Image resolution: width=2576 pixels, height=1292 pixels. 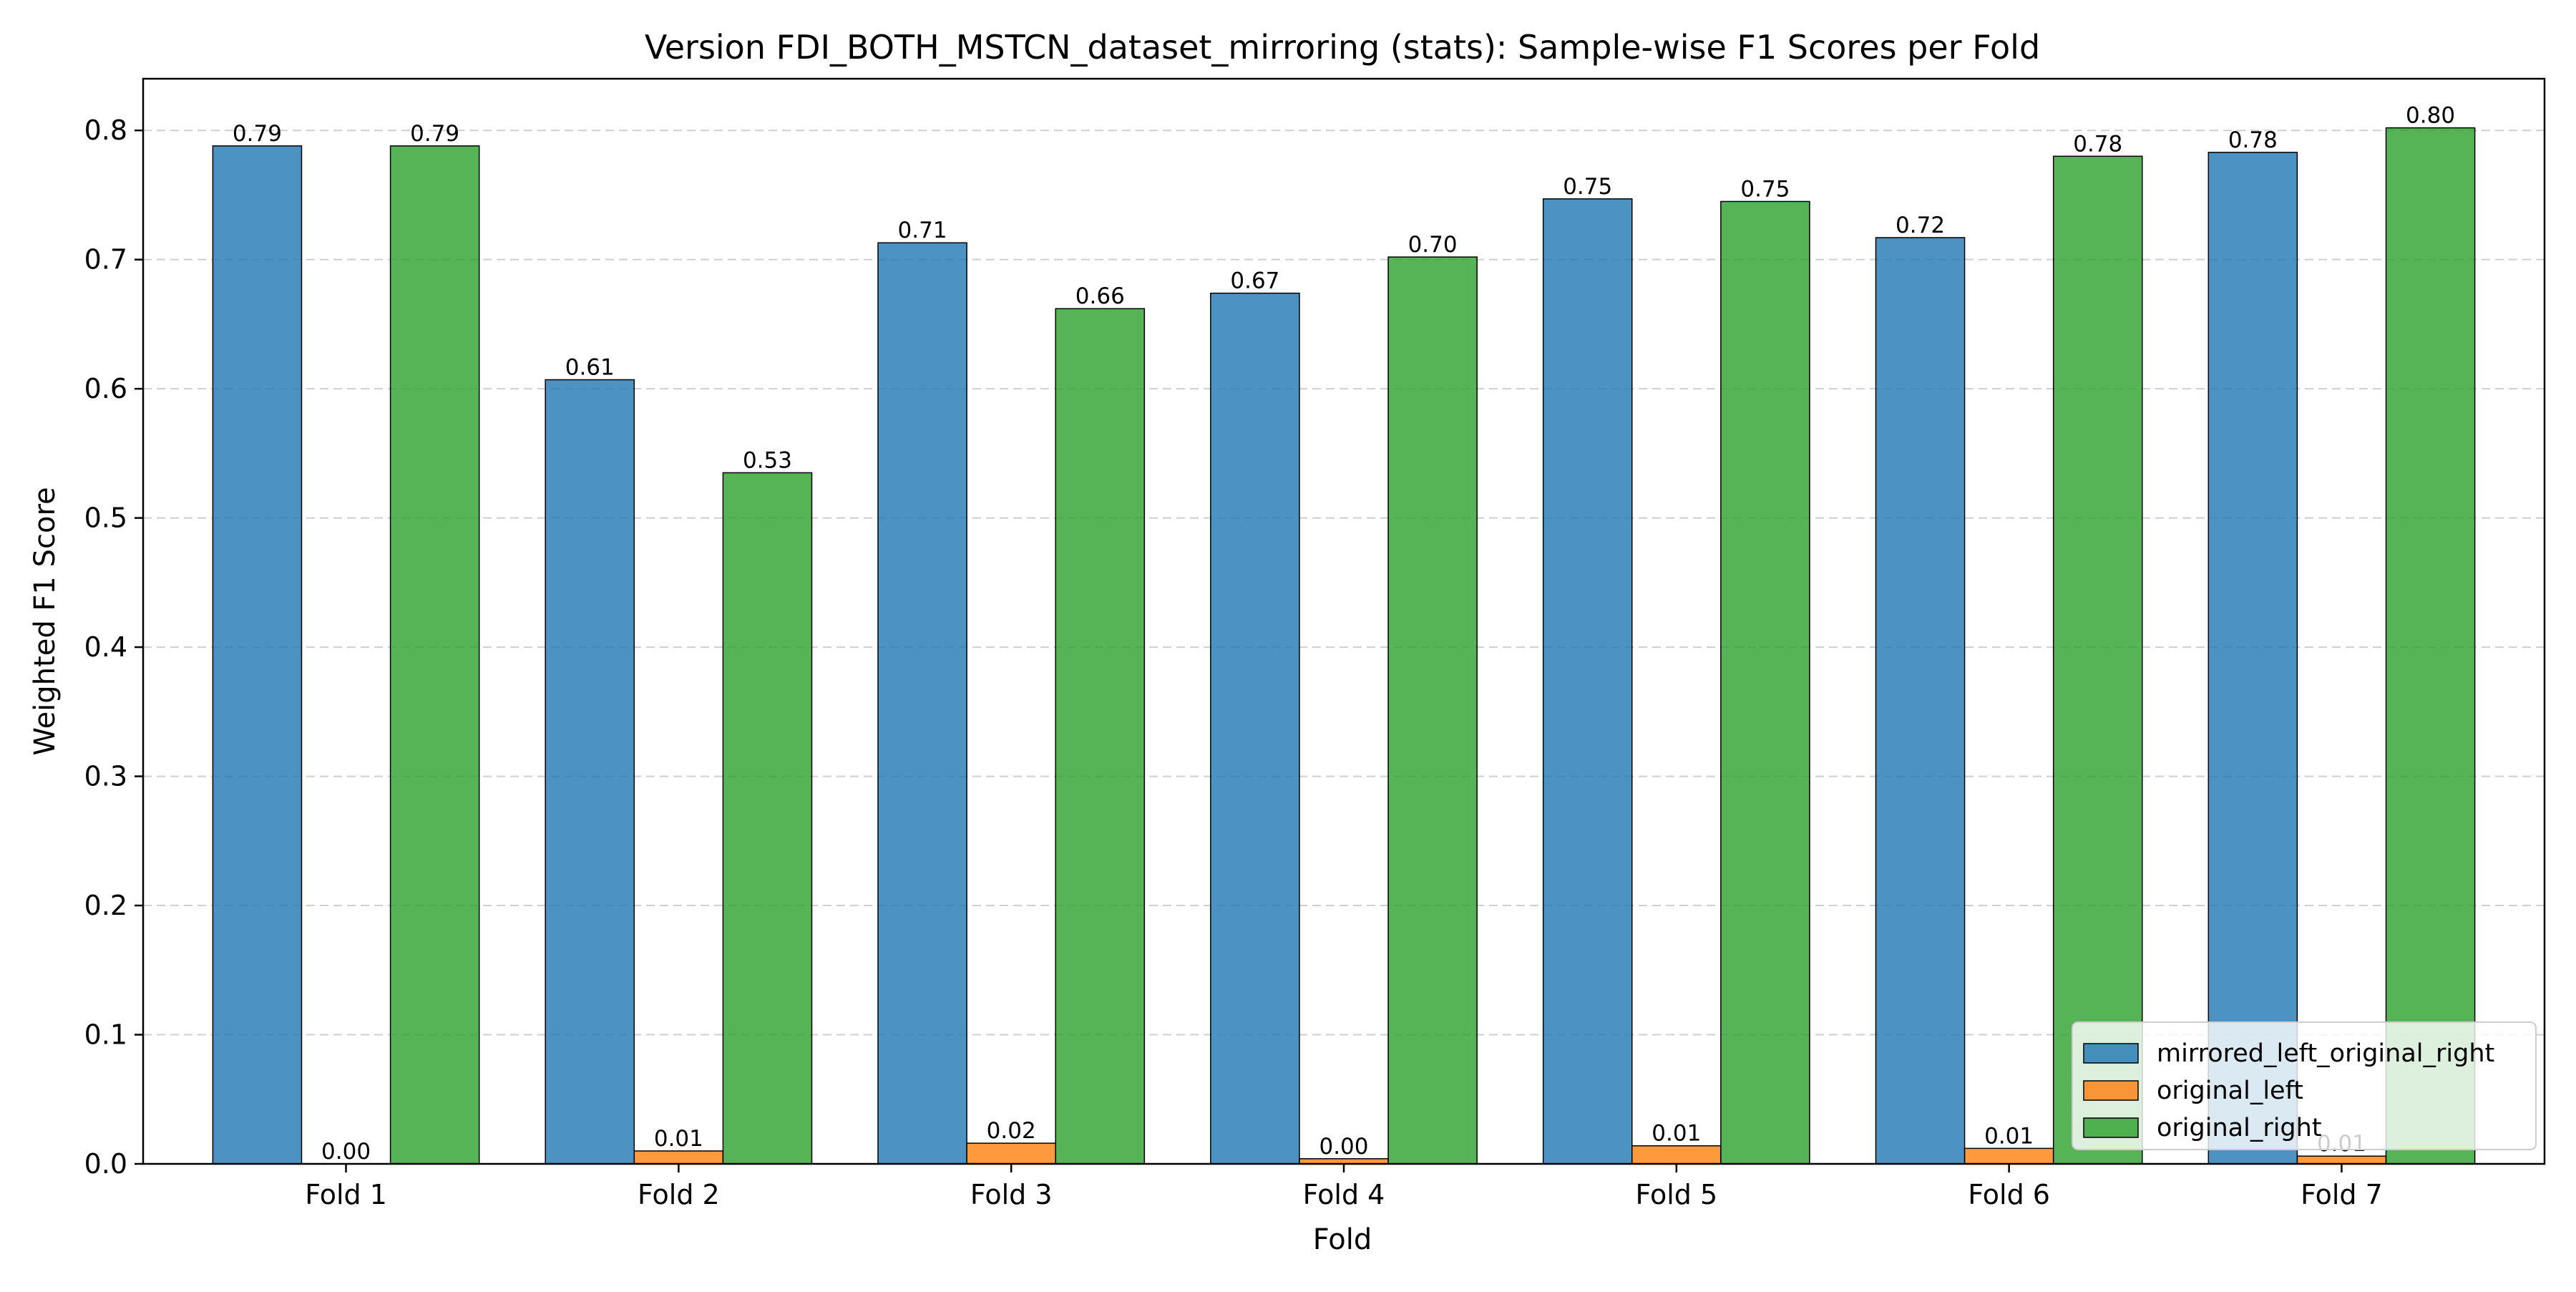 I want to click on x-tick-label: Fold 5, so click(x=1676, y=1194).